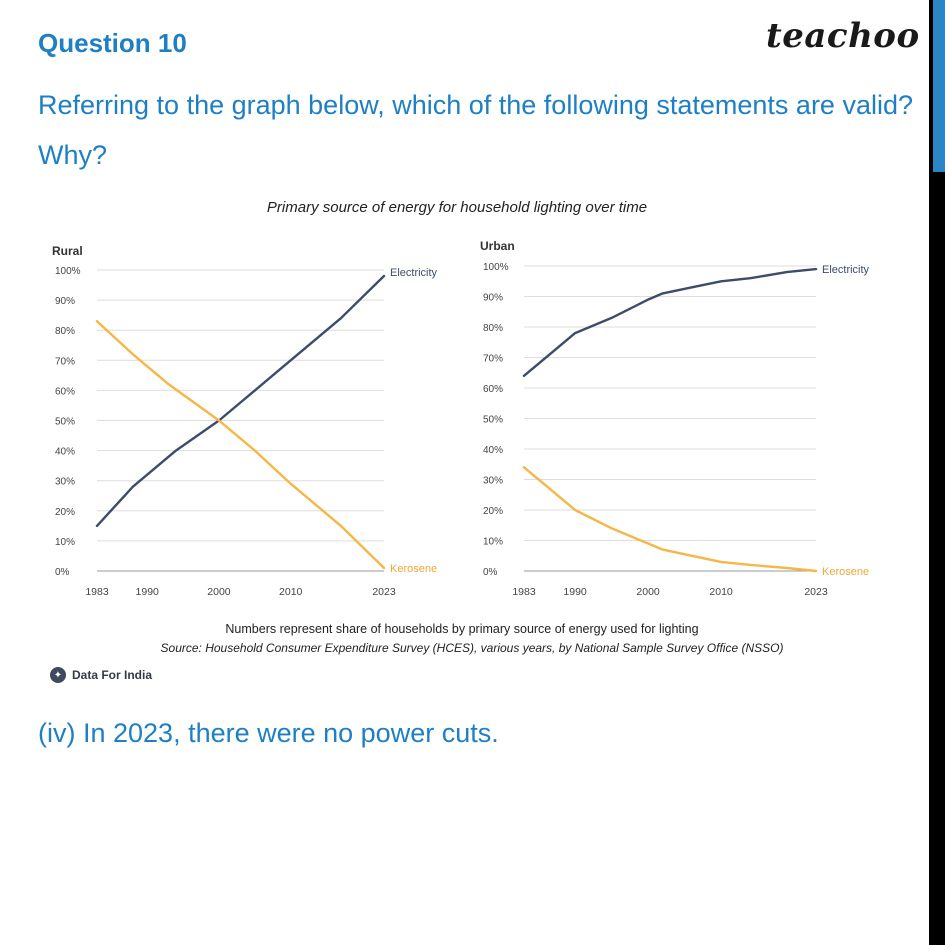 The width and height of the screenshot is (945, 945). Describe the element at coordinates (670, 519) in the screenshot. I see `urban-kerosene-line` at that location.